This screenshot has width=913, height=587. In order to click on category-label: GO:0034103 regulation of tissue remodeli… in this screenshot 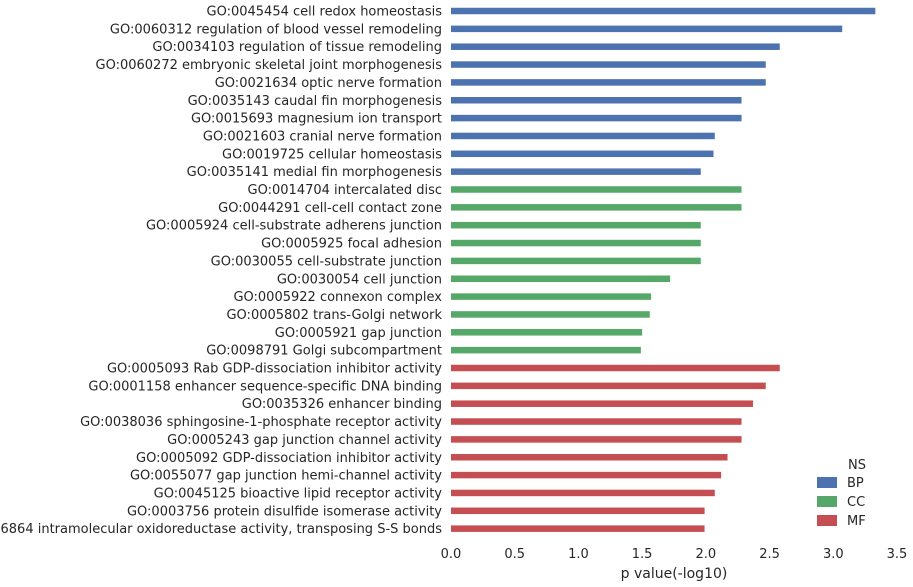, I will do `click(297, 47)`.